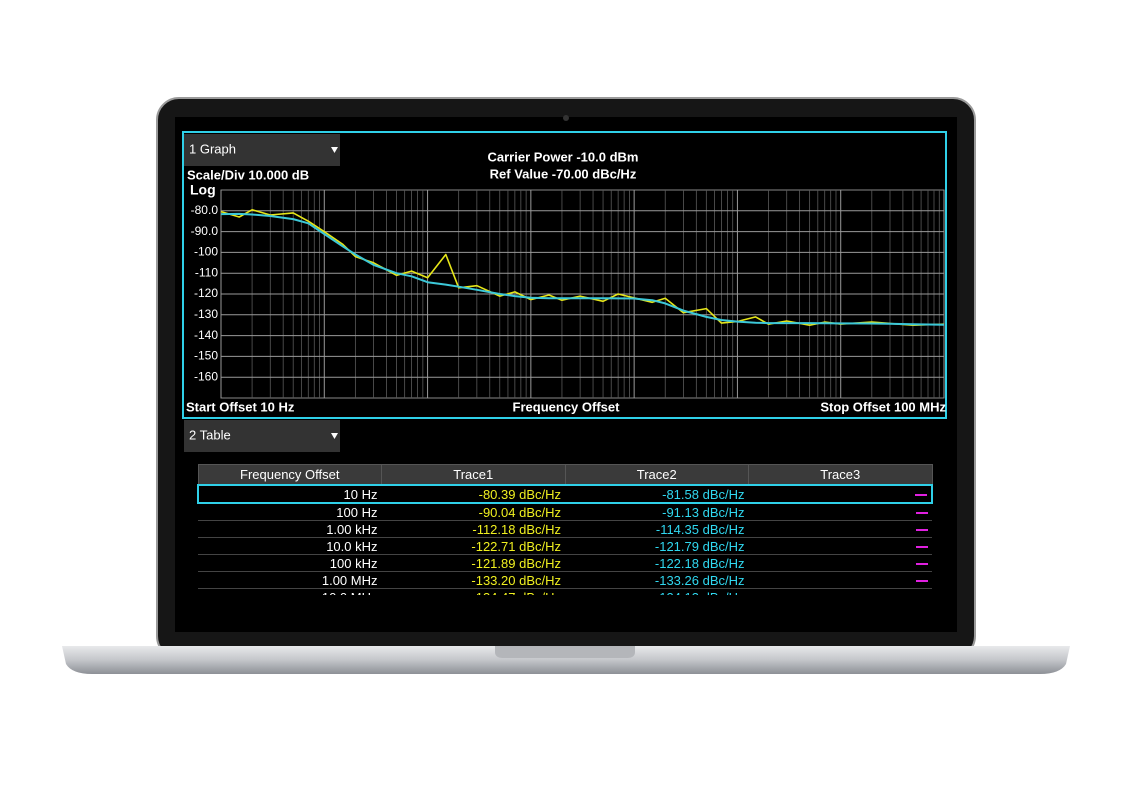  Describe the element at coordinates (290, 580) in the screenshot. I see `table-cell: 1.00 MHz` at that location.